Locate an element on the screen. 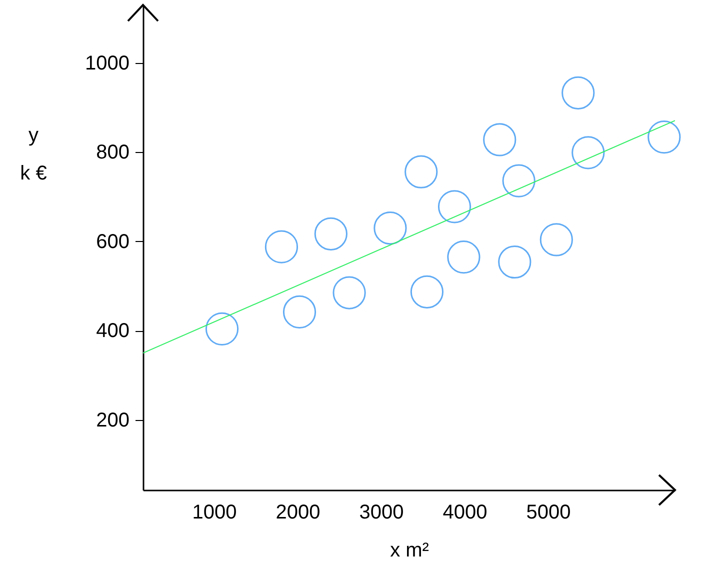  y-axis-title: y k € is located at coordinates (33, 154).